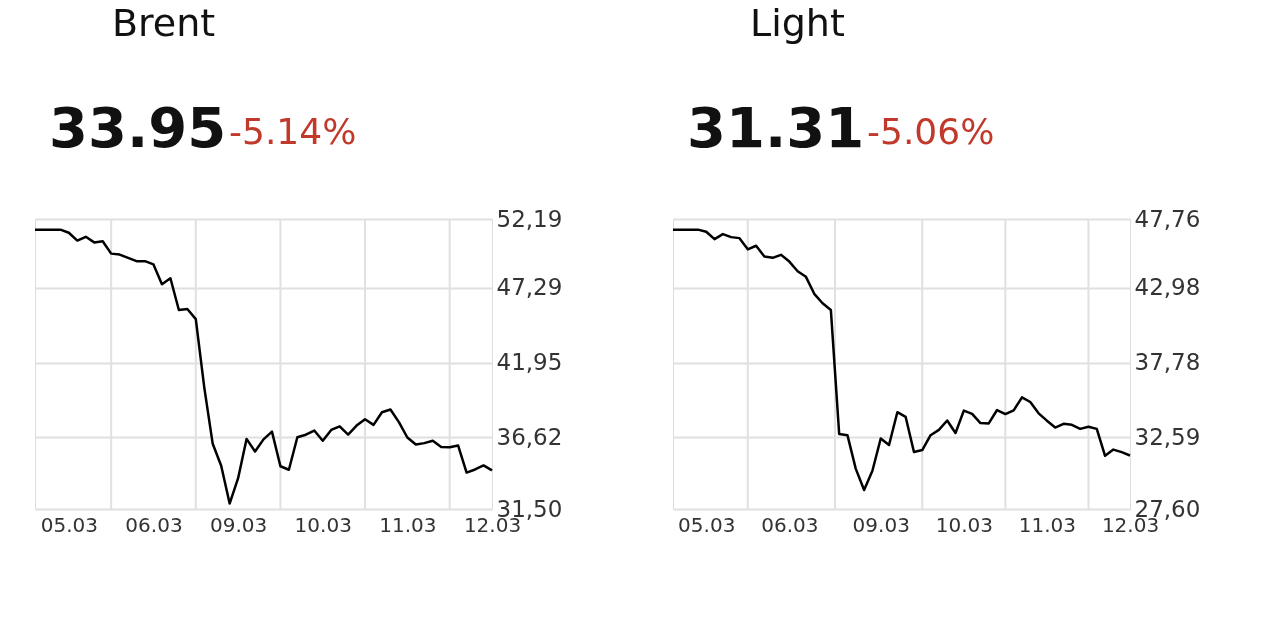 This screenshot has width=1280, height=632. What do you see at coordinates (529, 436) in the screenshot?
I see `y-tick-label: 36,62` at bounding box center [529, 436].